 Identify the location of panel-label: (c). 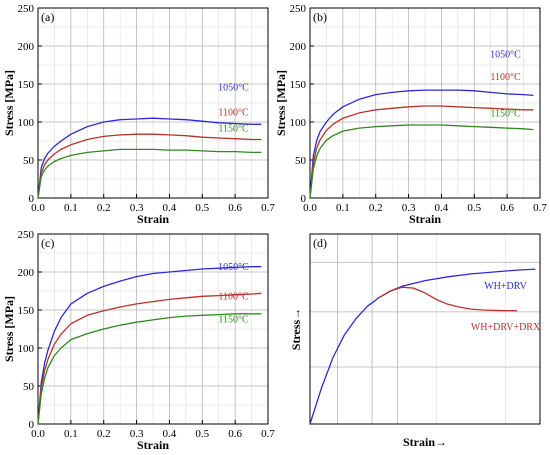
(47, 243).